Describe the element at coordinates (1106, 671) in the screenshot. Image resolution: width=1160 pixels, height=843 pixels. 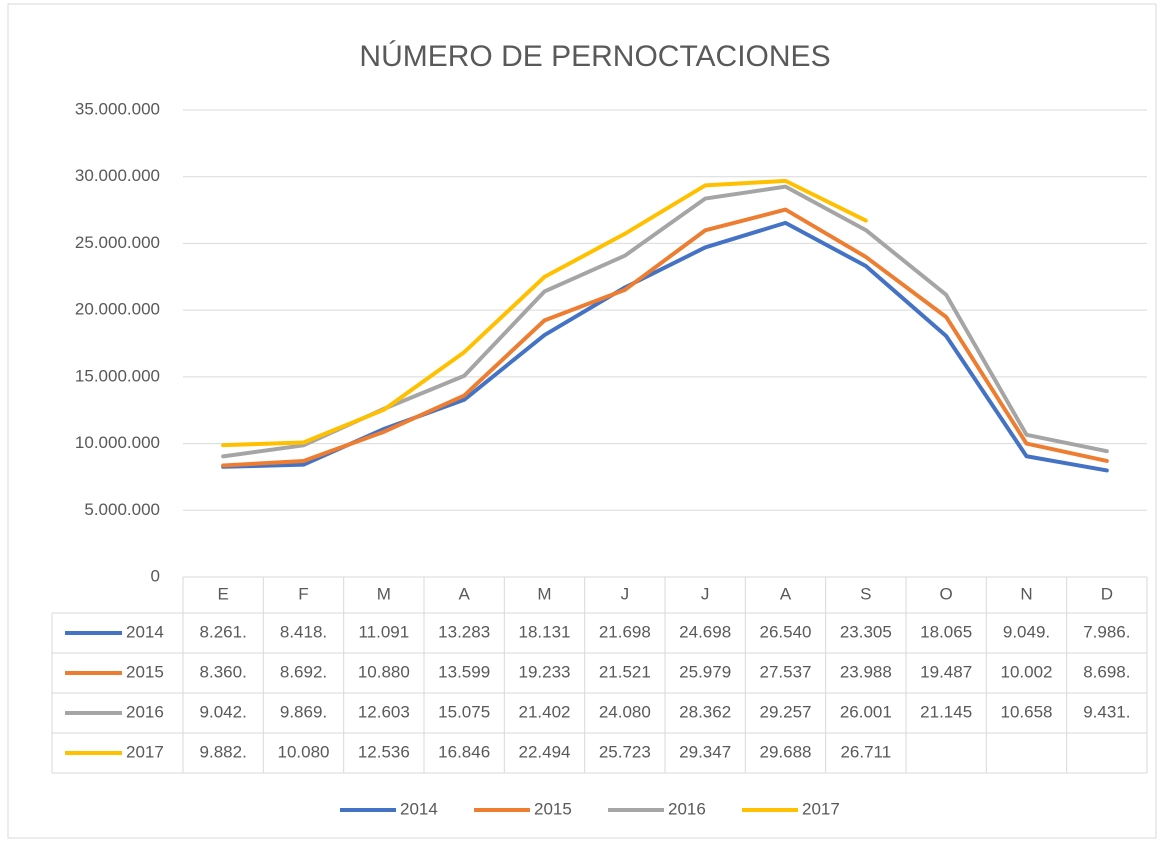
I see `table-value: 8.698.` at that location.